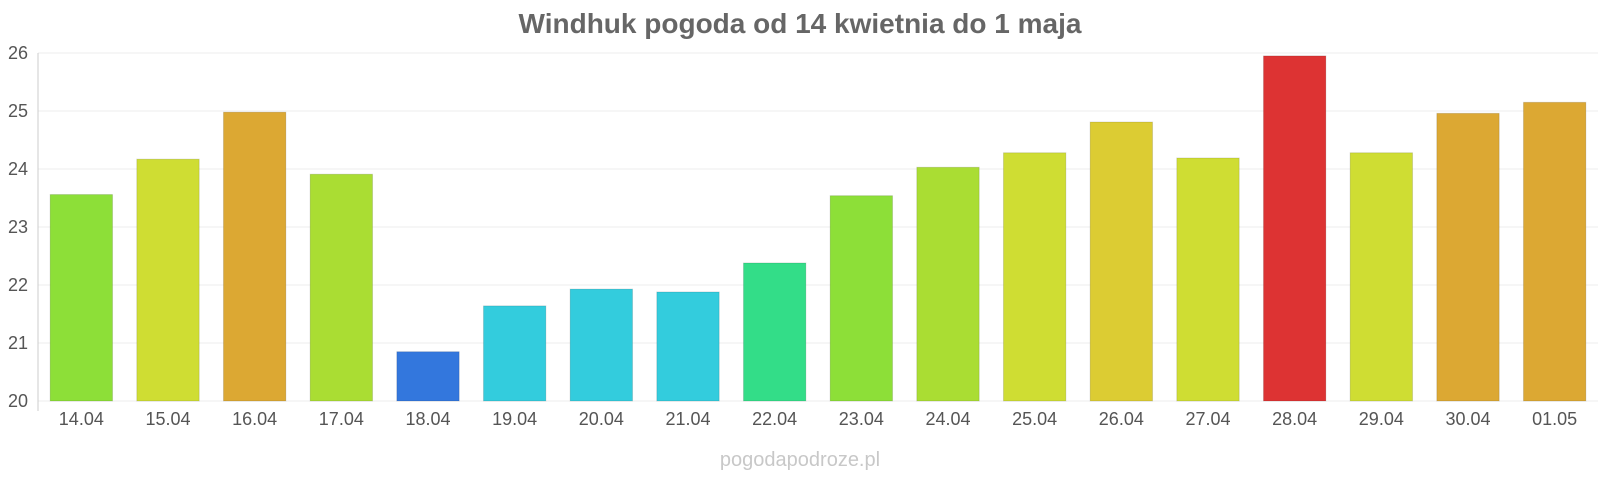 The width and height of the screenshot is (1600, 480). Describe the element at coordinates (948, 284) in the screenshot. I see `bar-24.04` at that location.